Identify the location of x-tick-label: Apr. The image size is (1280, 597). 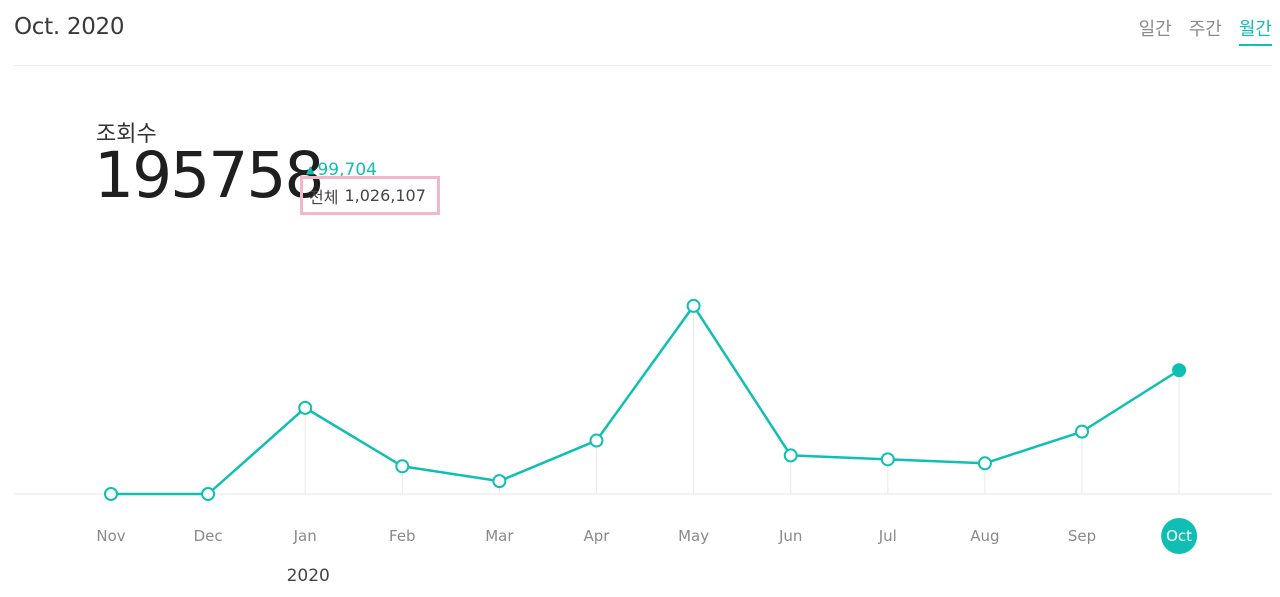
(597, 536).